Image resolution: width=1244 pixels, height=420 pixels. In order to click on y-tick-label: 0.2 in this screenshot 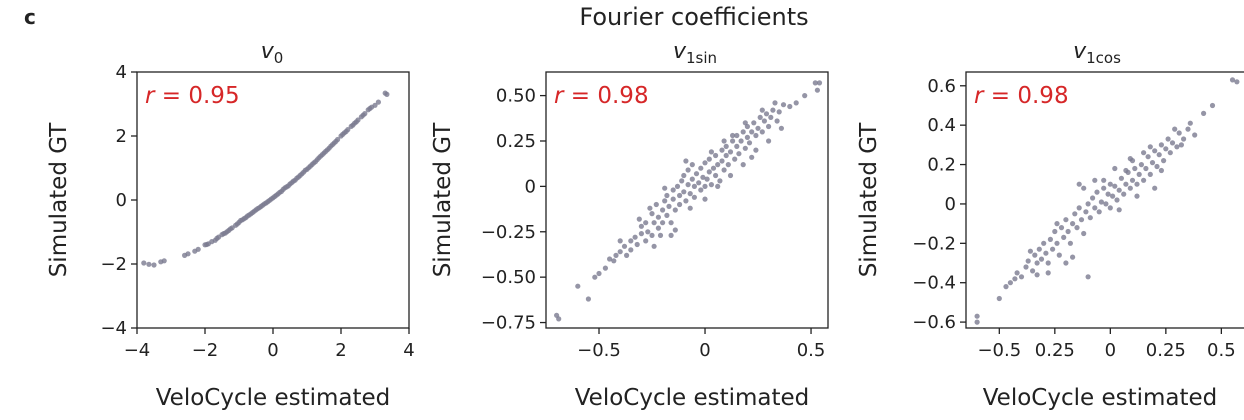, I will do `click(941, 165)`.